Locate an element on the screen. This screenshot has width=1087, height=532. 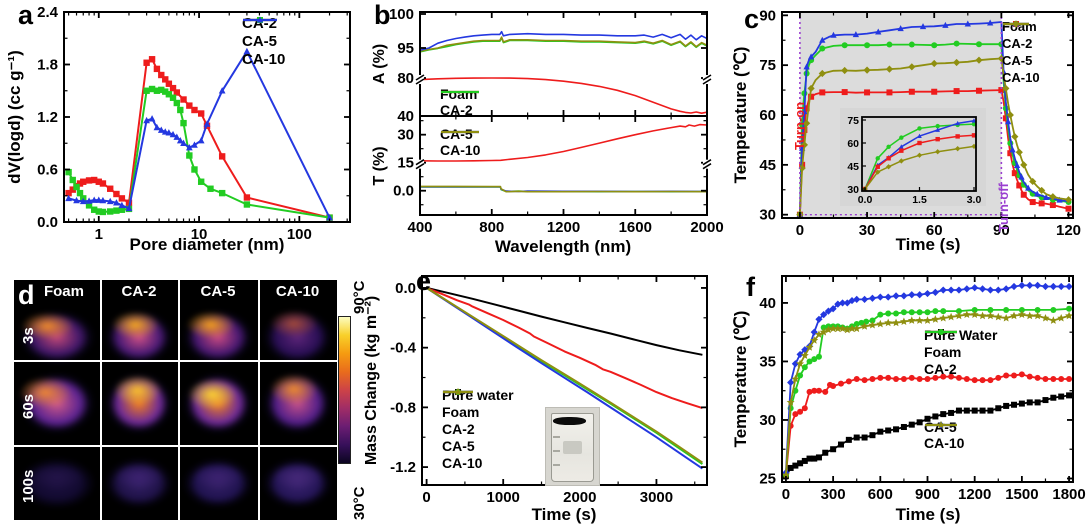
tick-label: 40 is located at coordinates (767, 303).